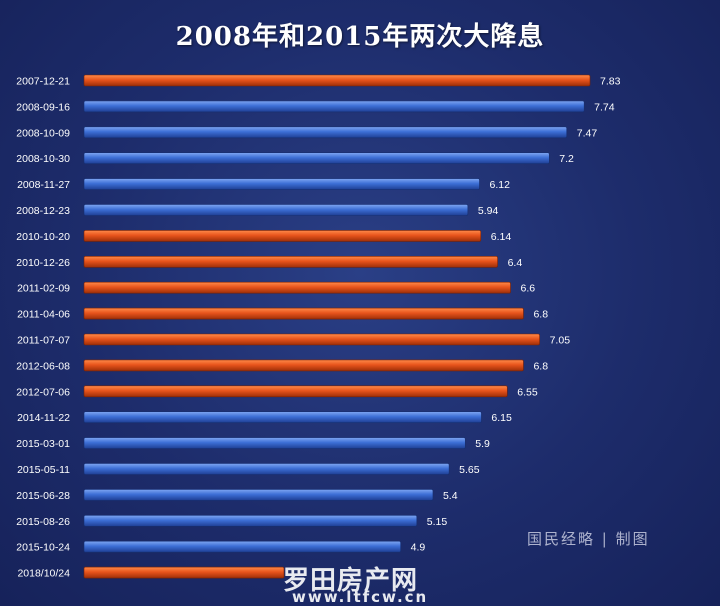 Image resolution: width=720 pixels, height=606 pixels. I want to click on category-label: 2015-08-26, so click(43, 522).